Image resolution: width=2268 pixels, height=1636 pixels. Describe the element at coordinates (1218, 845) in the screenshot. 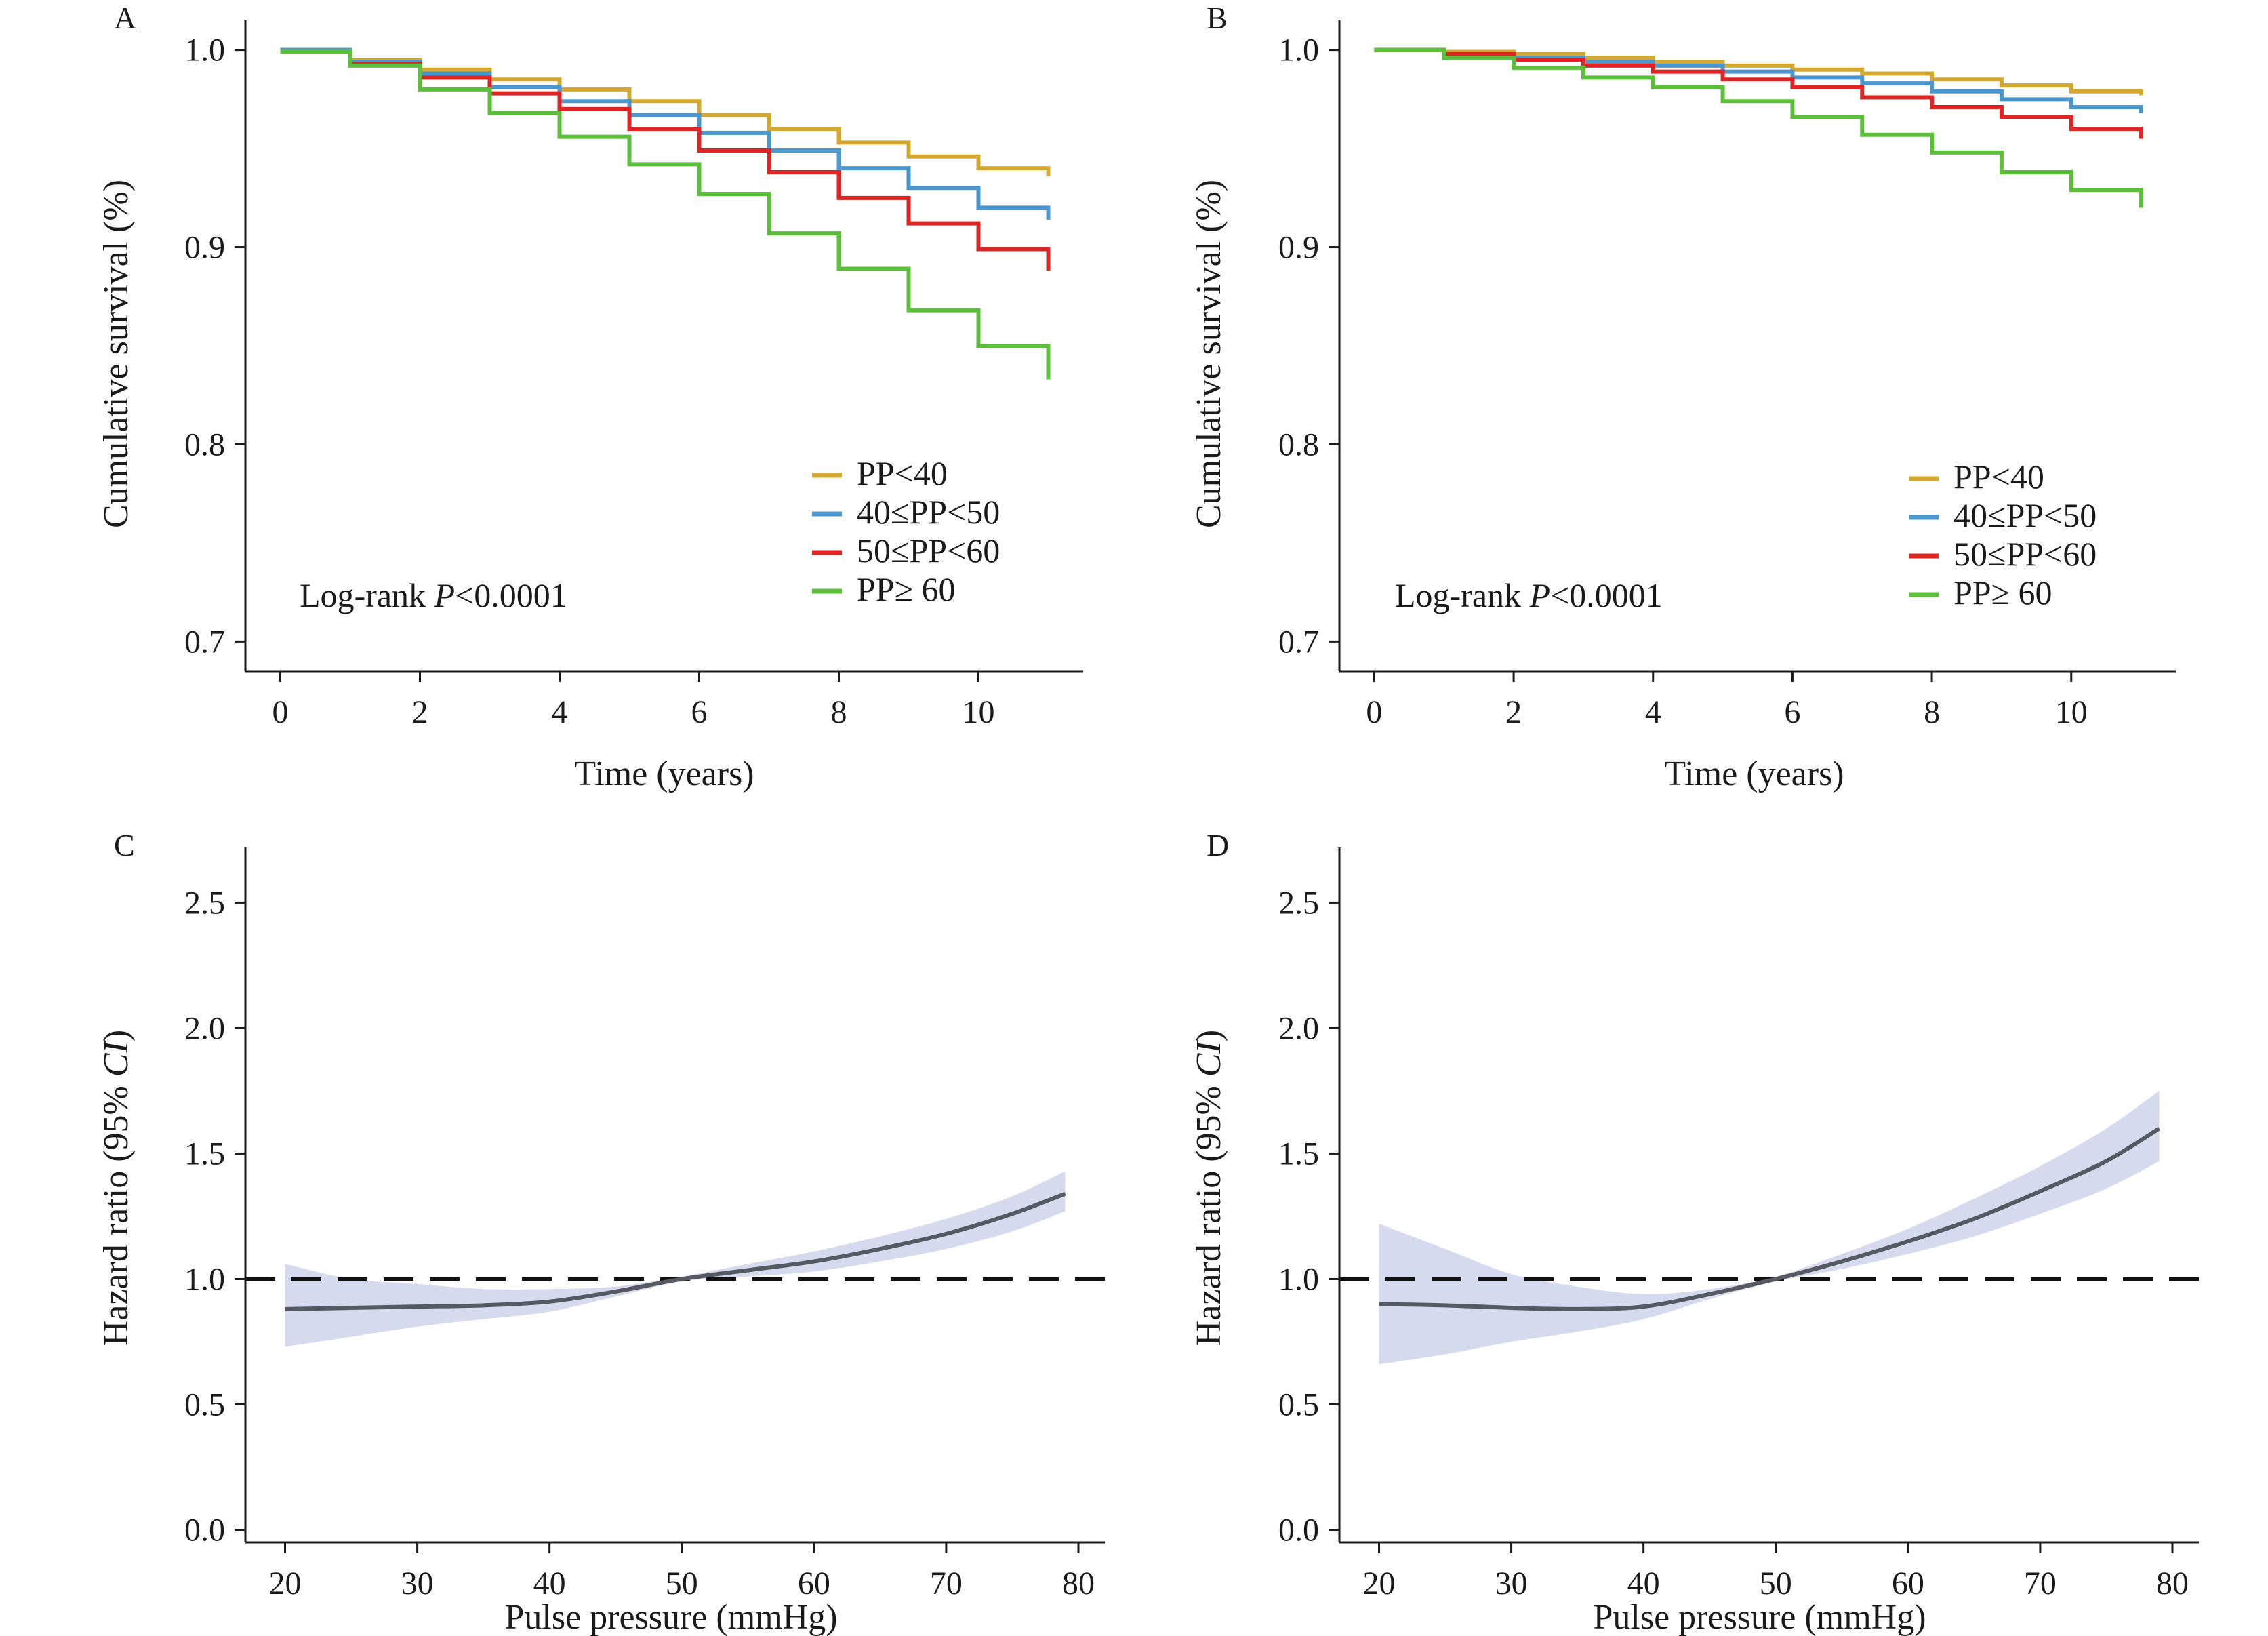

I see `panel-label: D` at that location.